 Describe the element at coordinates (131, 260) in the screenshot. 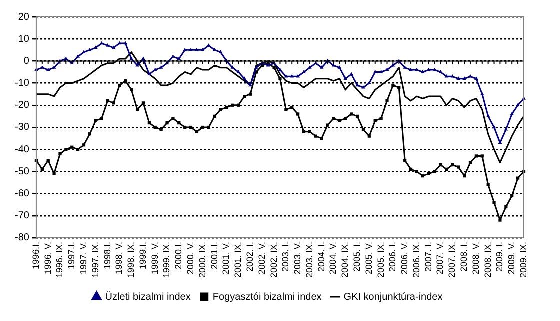

I see `x-tick-label: 1998. IX.` at that location.